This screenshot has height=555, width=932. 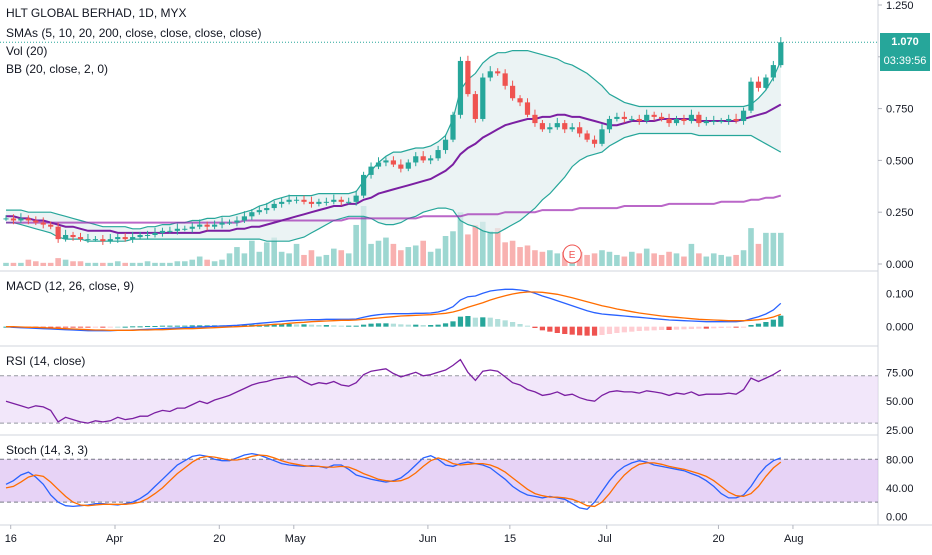 What do you see at coordinates (900, 431) in the screenshot?
I see `rsi-axis-label: 25.00` at bounding box center [900, 431].